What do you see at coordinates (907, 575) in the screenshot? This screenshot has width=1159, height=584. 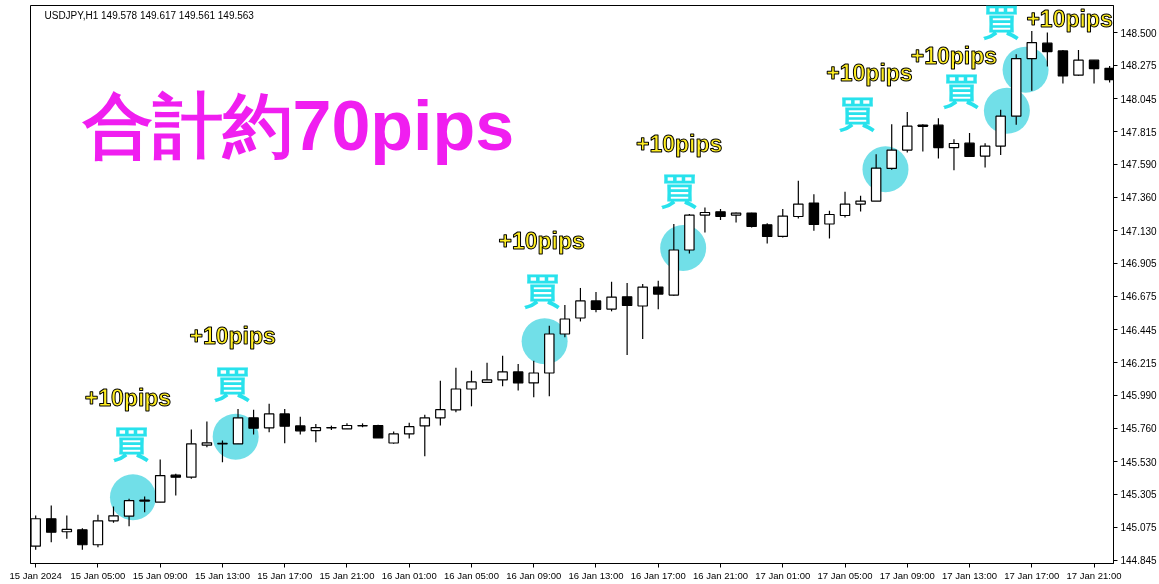 I see `x-tick-label: 17 Jan 09:00` at bounding box center [907, 575].